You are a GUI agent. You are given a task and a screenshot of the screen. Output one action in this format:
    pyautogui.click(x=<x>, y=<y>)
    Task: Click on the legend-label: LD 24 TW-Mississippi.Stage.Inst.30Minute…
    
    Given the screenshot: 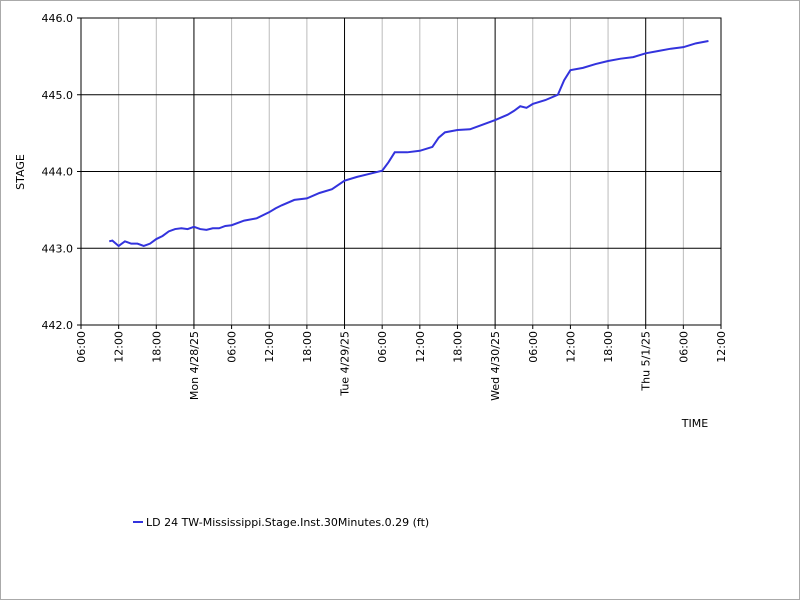 What is the action you would take?
    pyautogui.click(x=287, y=522)
    